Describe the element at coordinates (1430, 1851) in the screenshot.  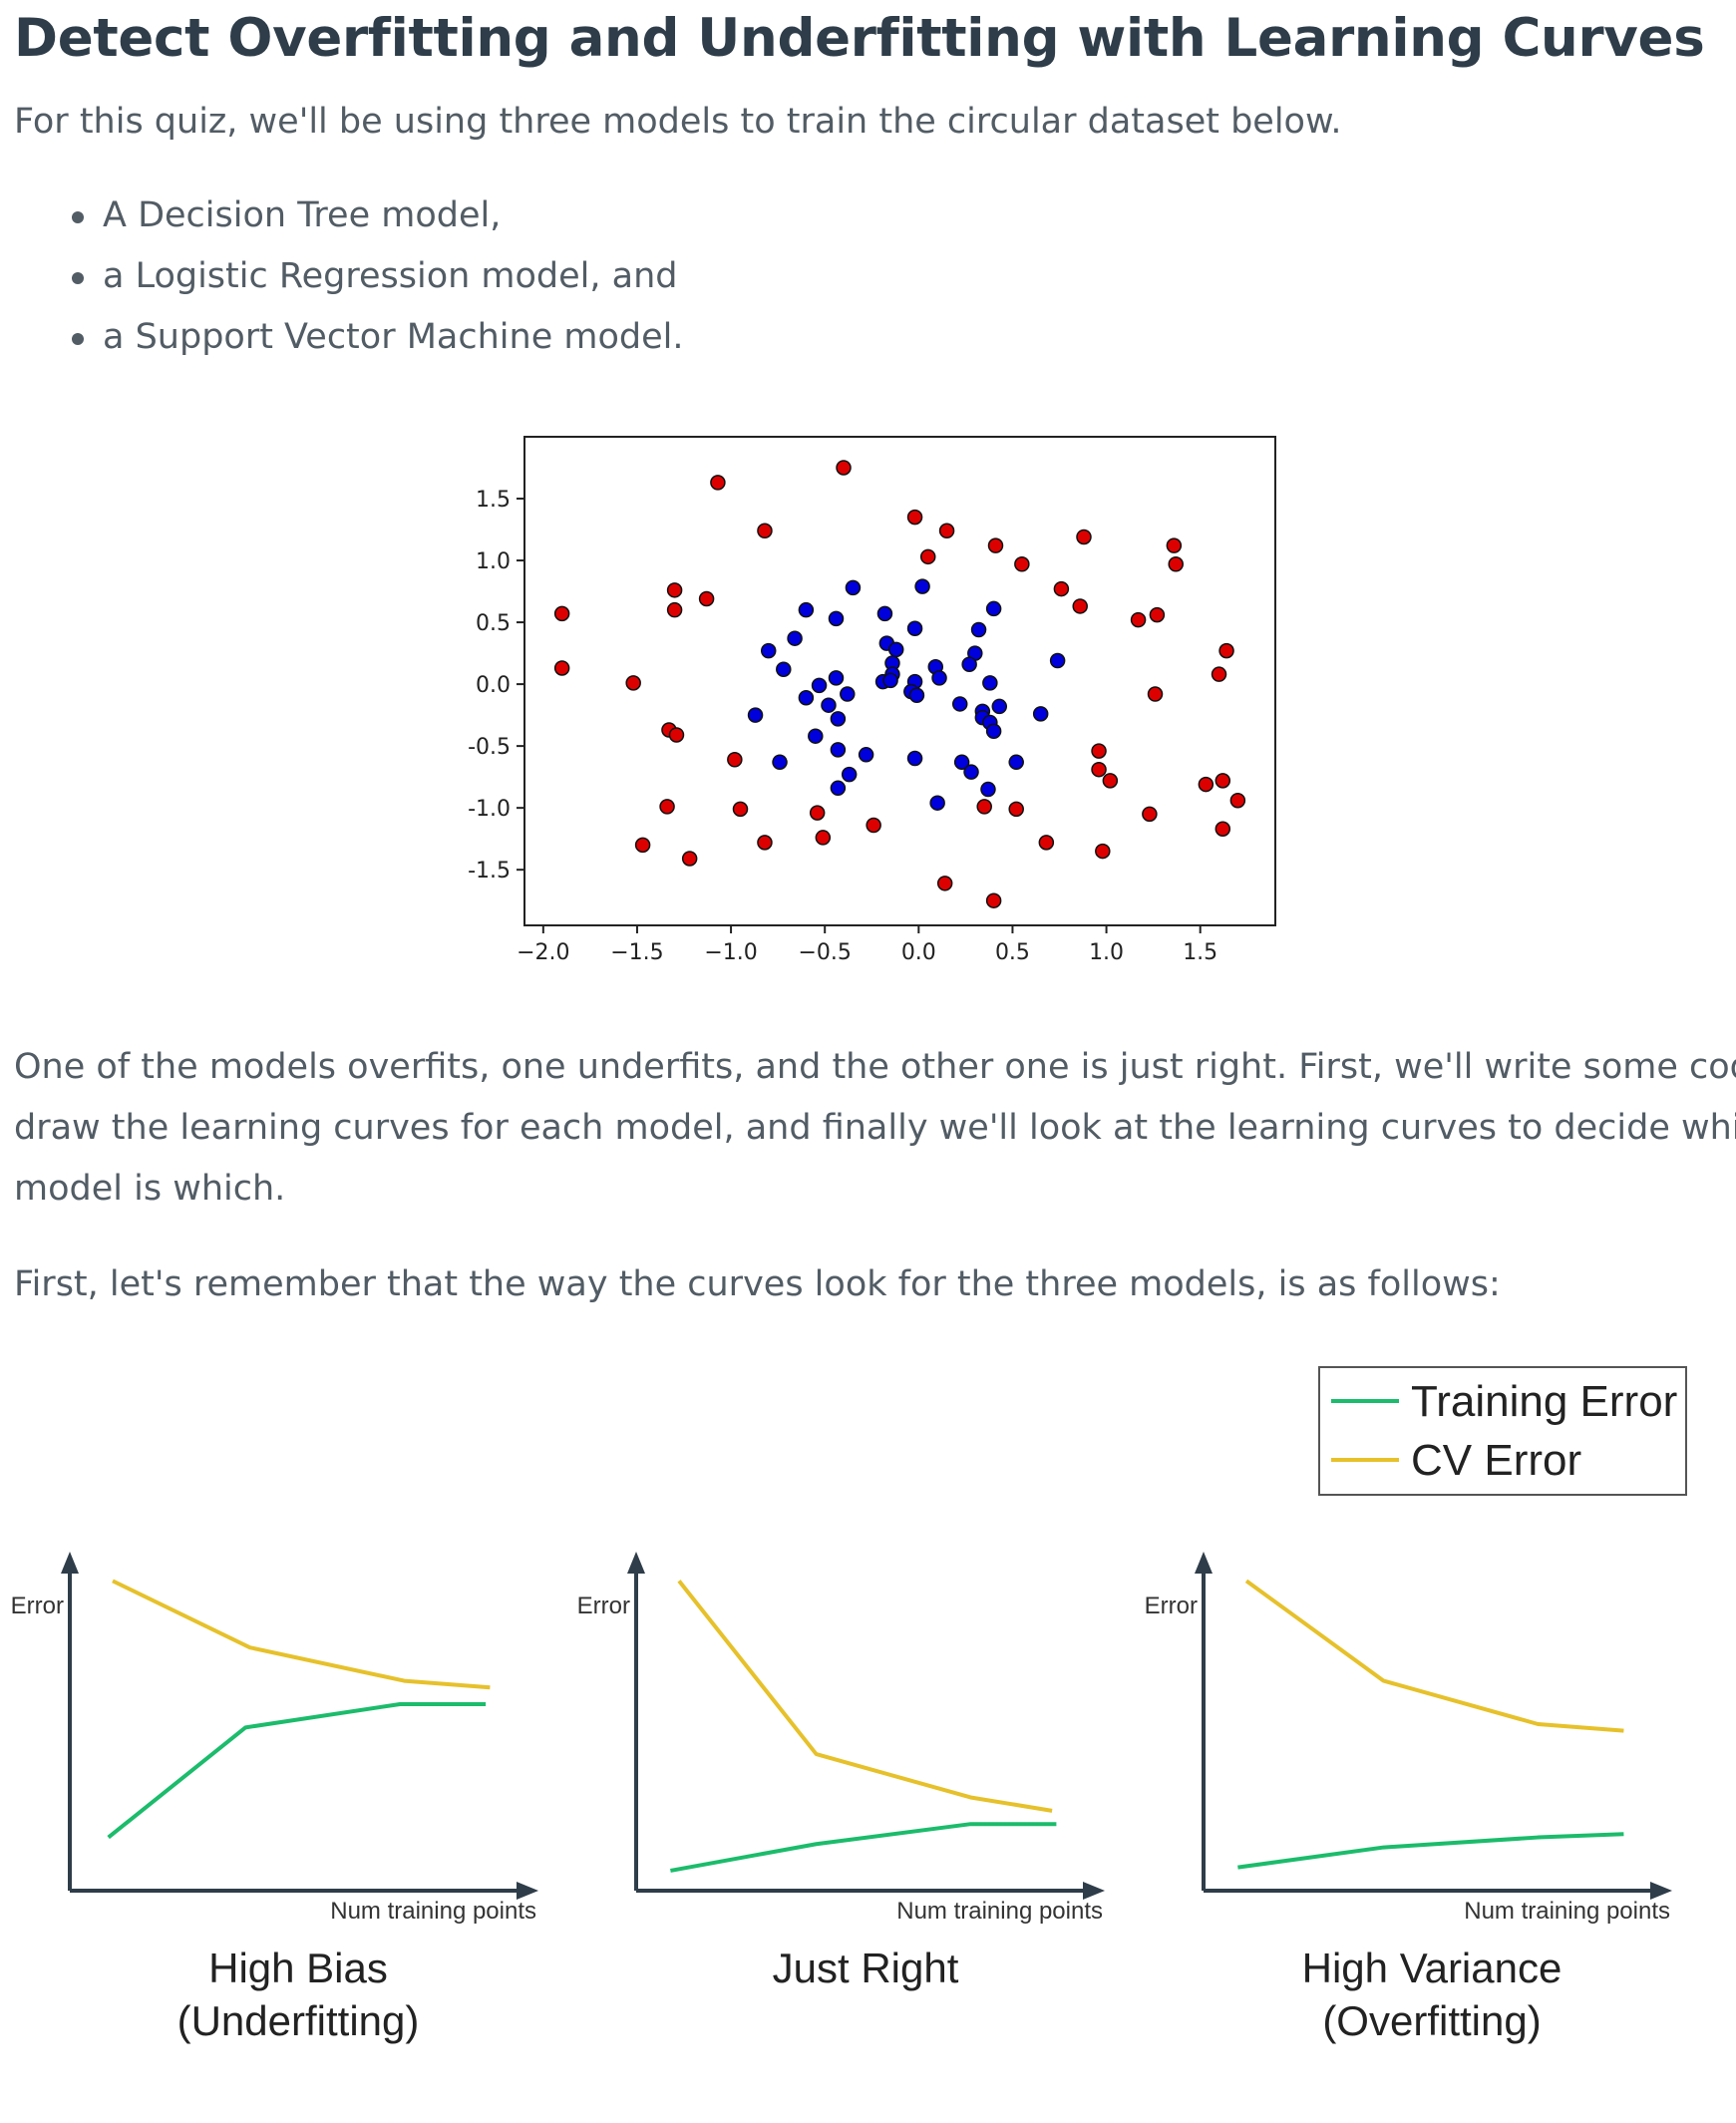
I see `training-error-line` at that location.